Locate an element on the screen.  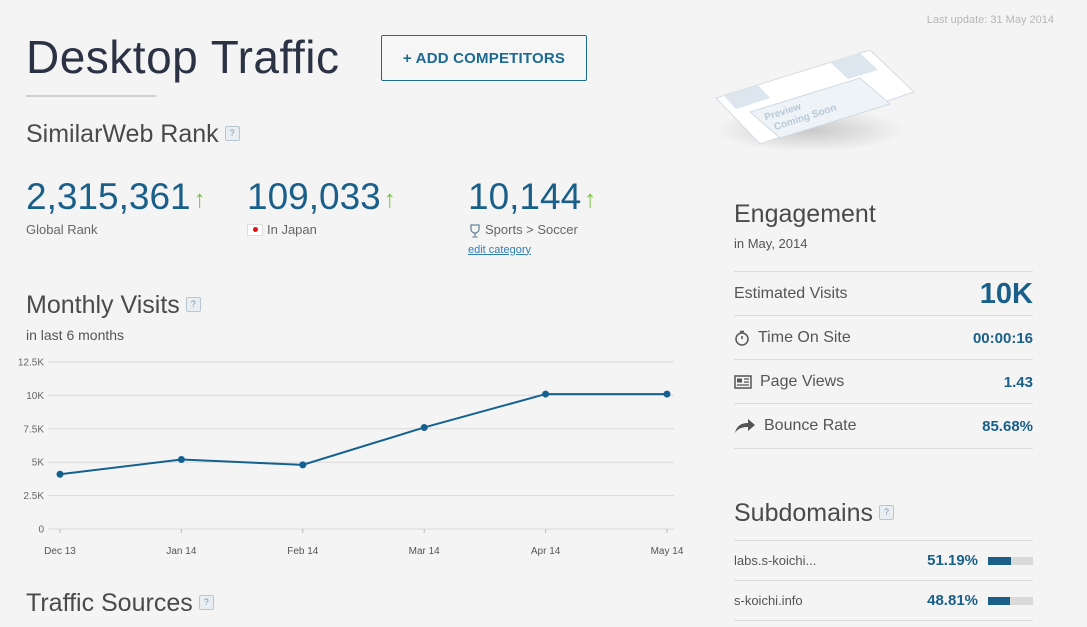
subdomain-percent: 51.19% is located at coordinates (952, 560).